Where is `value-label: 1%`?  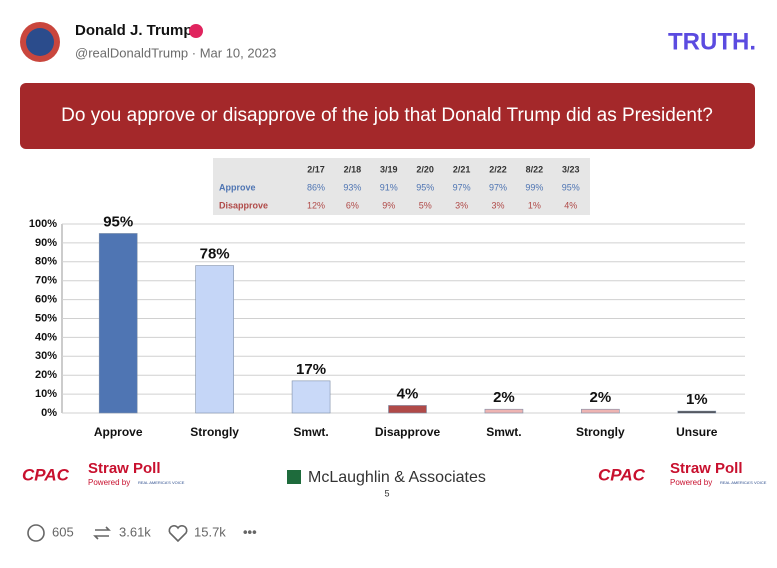
value-label: 1% is located at coordinates (697, 399).